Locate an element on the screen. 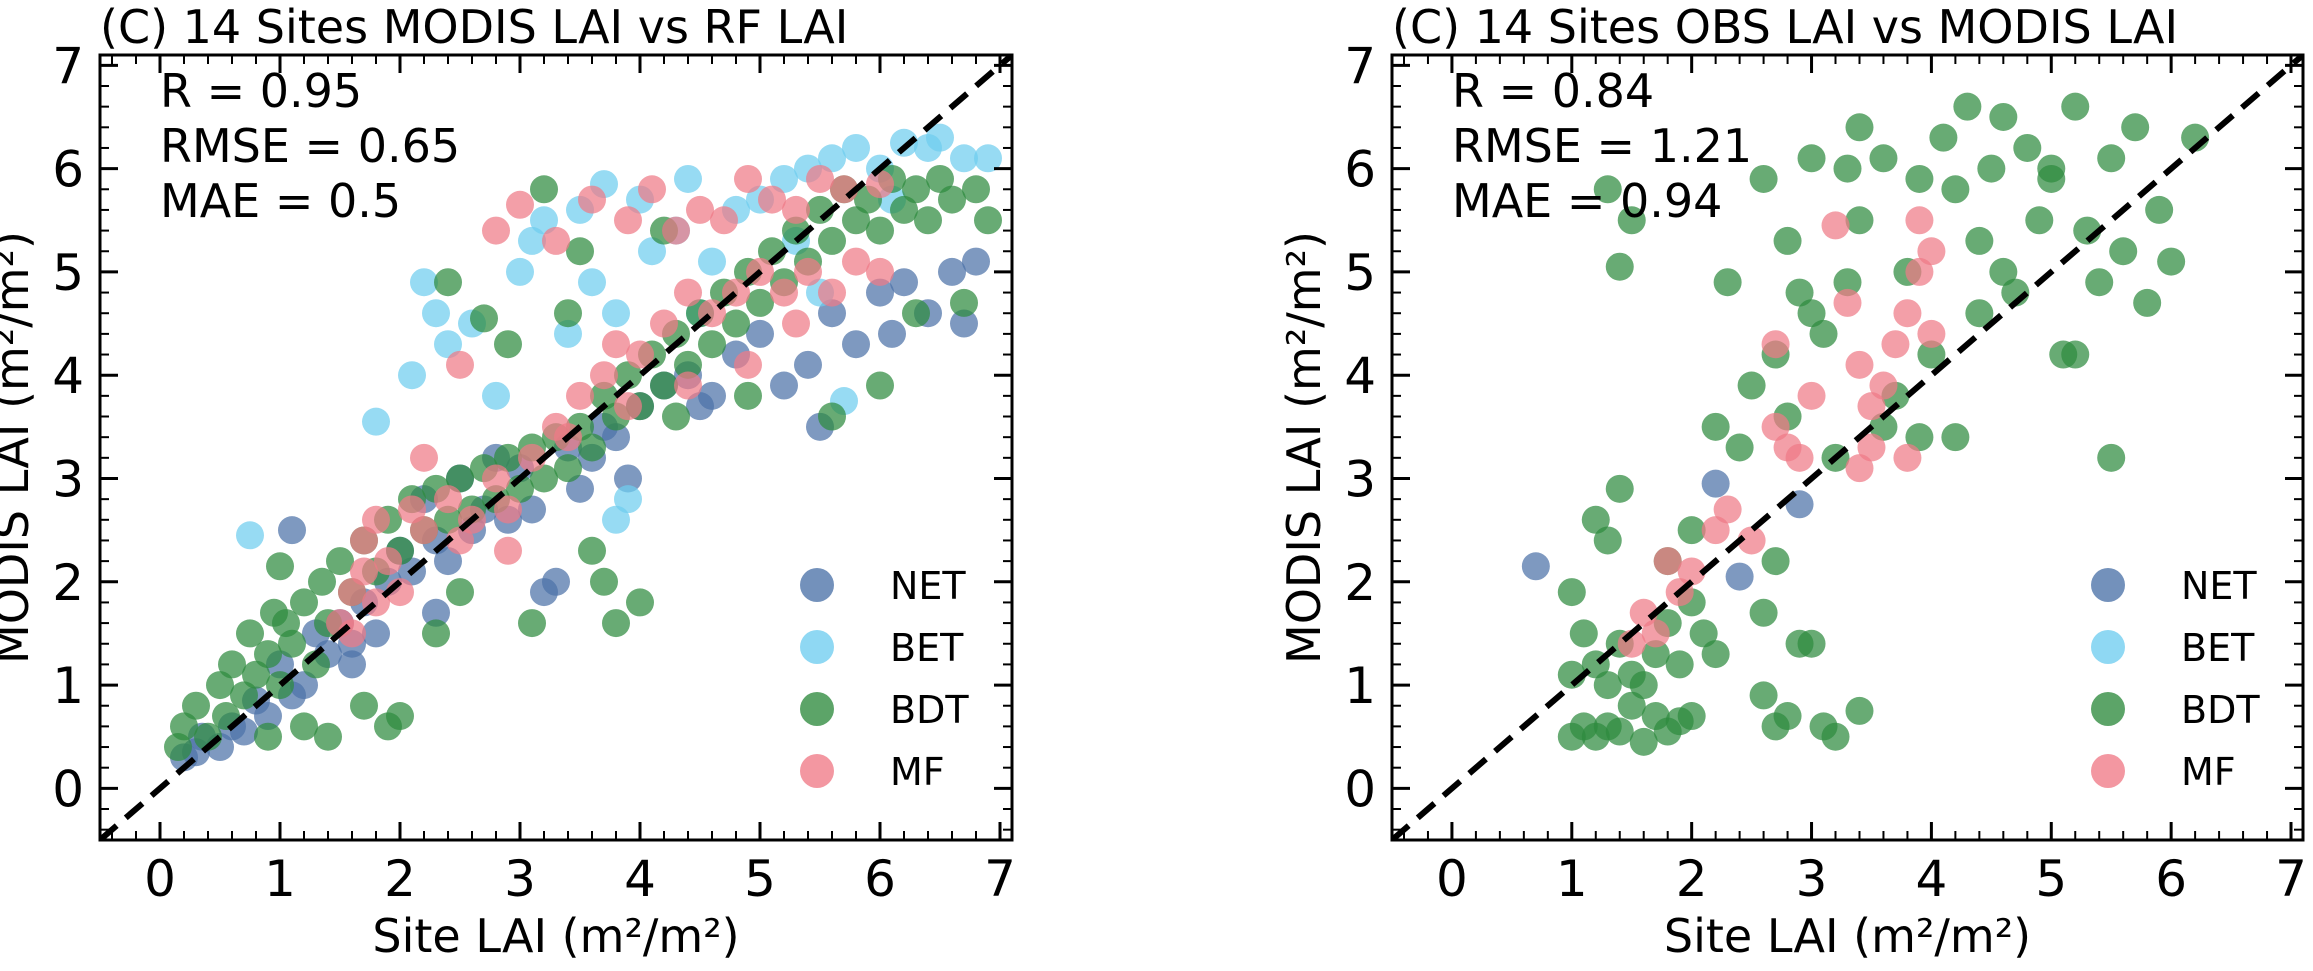 Image resolution: width=2313 pixels, height=971 pixels. y-tick-label: 6 is located at coordinates (68, 170).